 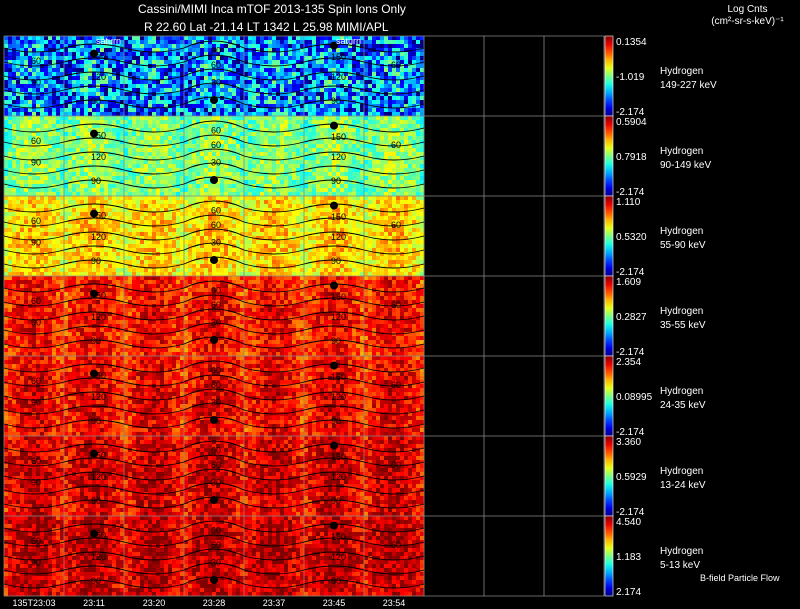 What do you see at coordinates (629, 557) in the screenshot?
I see `colorbar-mid-label: 1.183` at bounding box center [629, 557].